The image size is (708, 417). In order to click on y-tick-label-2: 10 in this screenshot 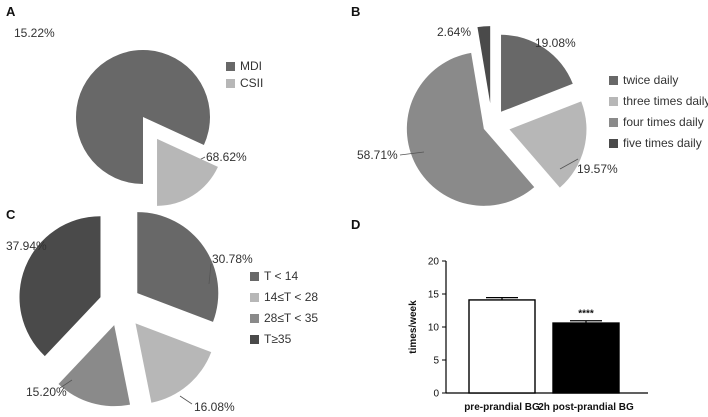, I will do `click(434, 328)`.